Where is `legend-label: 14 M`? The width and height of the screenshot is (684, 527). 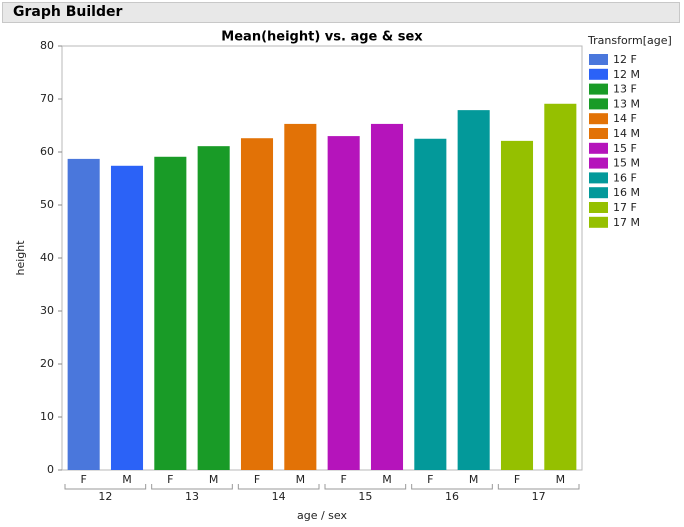
legend-label: 14 M is located at coordinates (626, 133).